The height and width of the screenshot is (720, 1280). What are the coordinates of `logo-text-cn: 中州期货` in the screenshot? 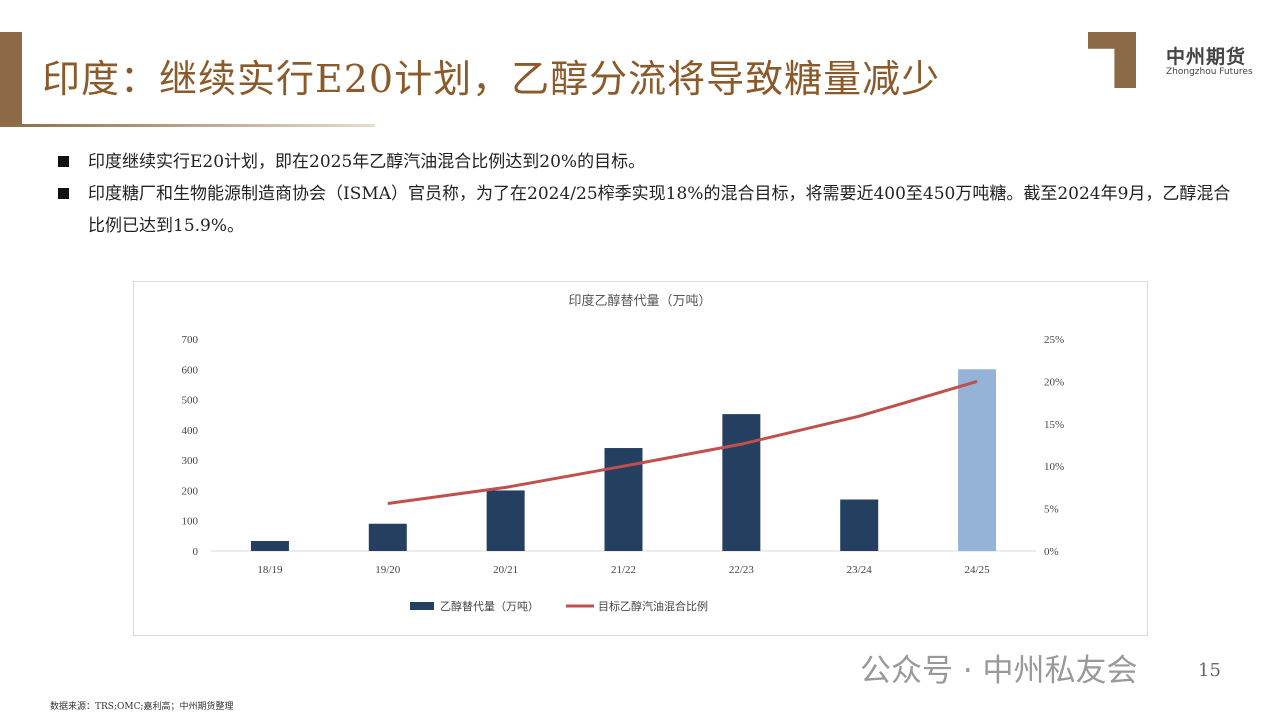 It's located at (1206, 57).